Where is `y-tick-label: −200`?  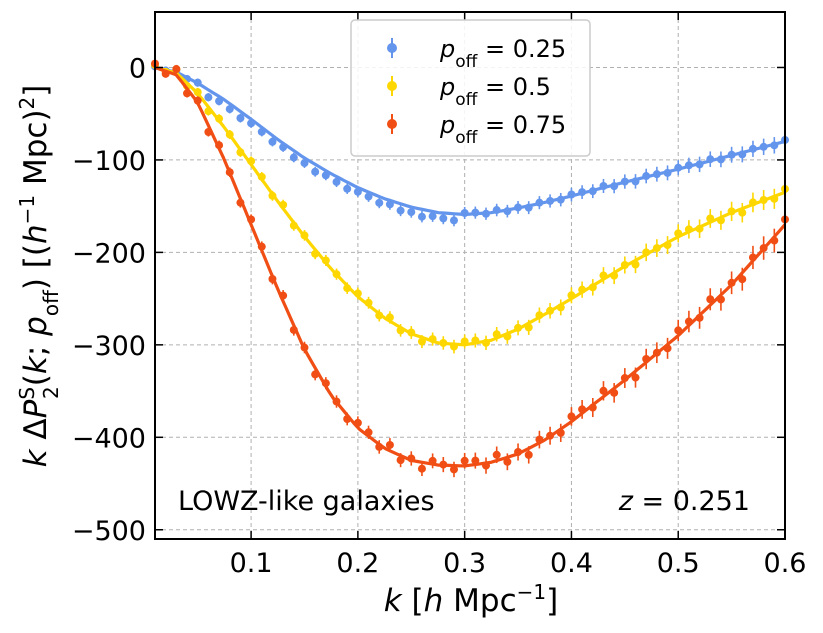
y-tick-label: −200 is located at coordinates (109, 253).